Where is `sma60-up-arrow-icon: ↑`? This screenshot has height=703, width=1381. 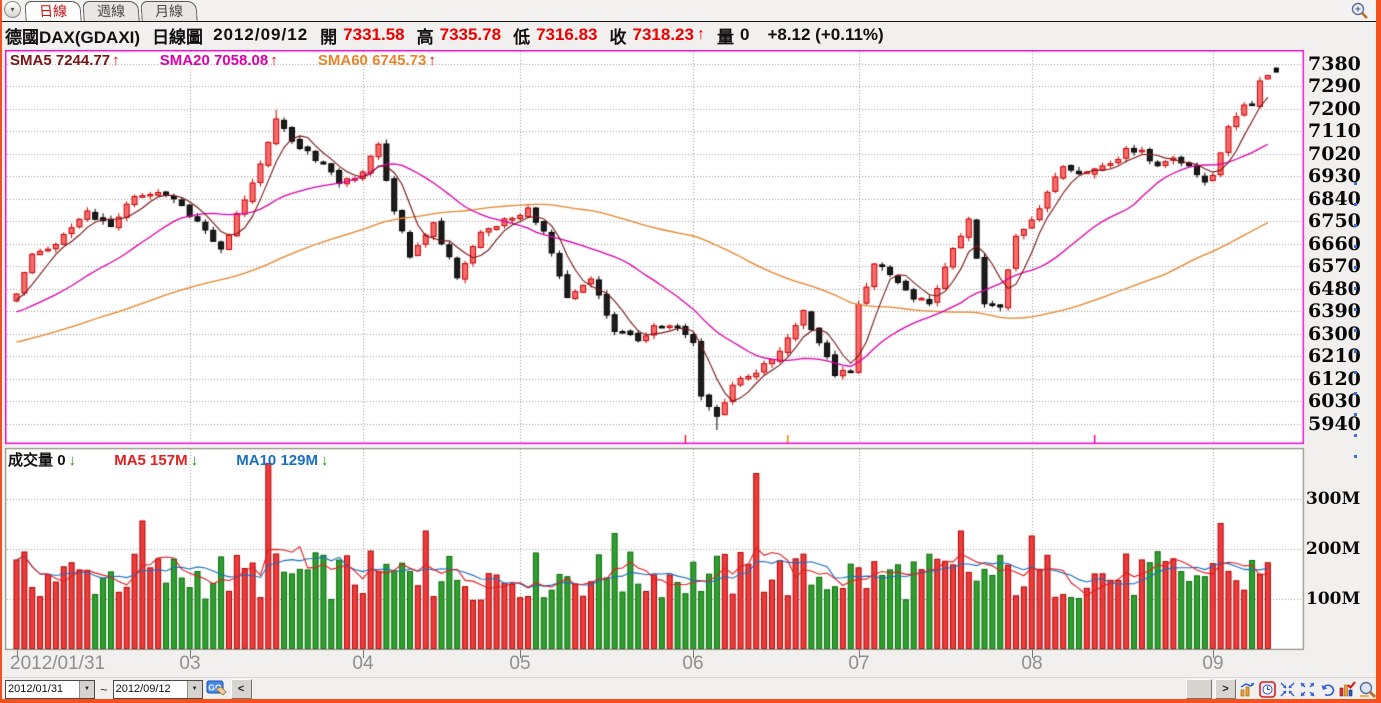 sma60-up-arrow-icon: ↑ is located at coordinates (432, 60).